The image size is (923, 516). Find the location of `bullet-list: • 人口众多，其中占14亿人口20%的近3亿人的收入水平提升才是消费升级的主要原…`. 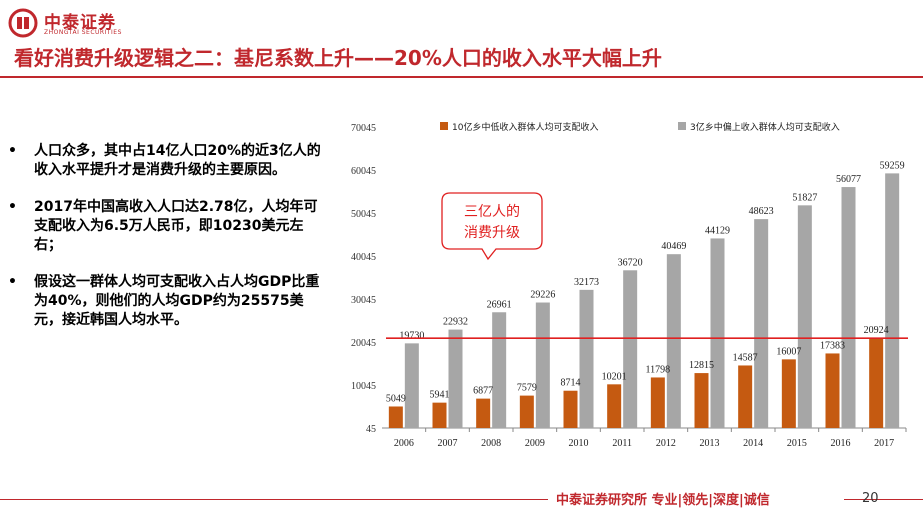

bullet-list: • 人口众多，其中占14亿人口20%的近3亿人的收入水平提升才是消费升级的主要原… is located at coordinates (167, 245).